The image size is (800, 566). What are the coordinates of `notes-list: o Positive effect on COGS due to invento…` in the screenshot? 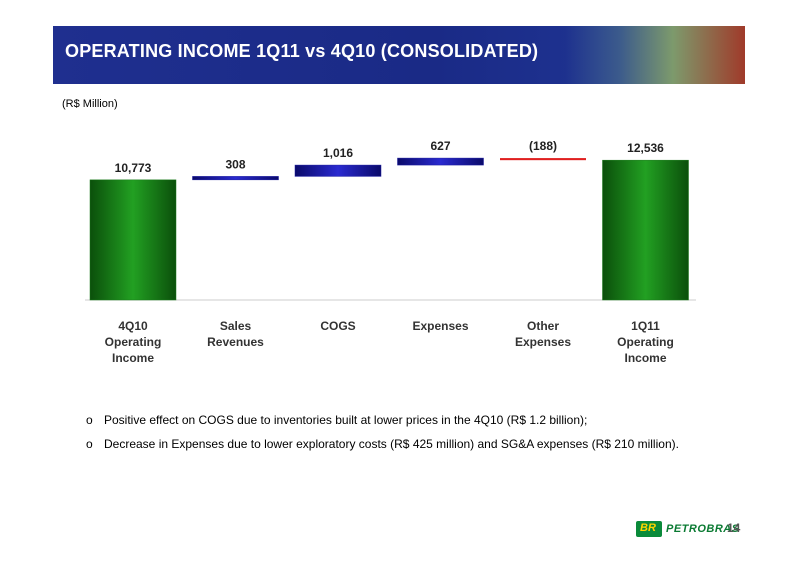 It's located at (382, 437).